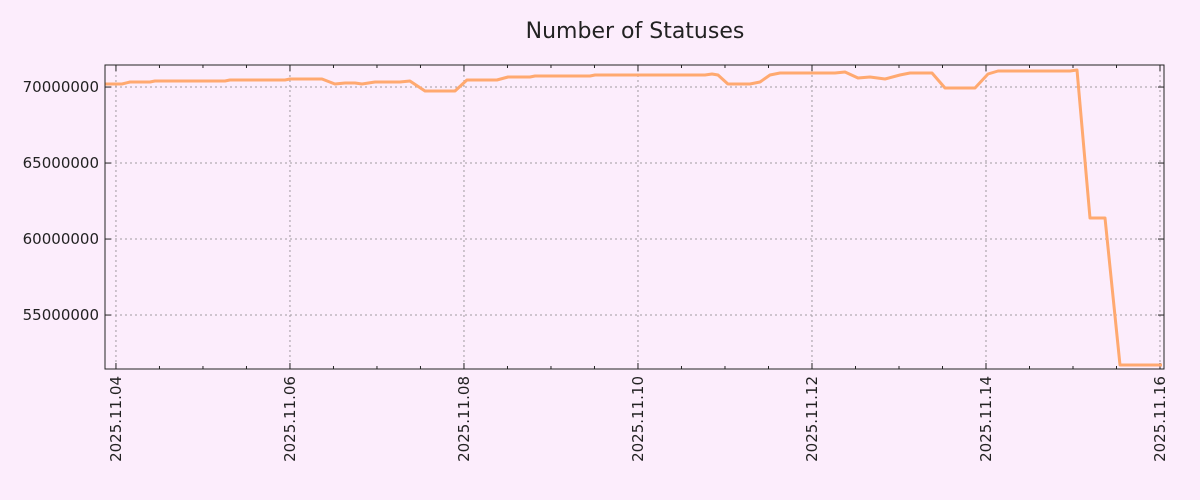  I want to click on y-tick-label: 70000000, so click(61, 87).